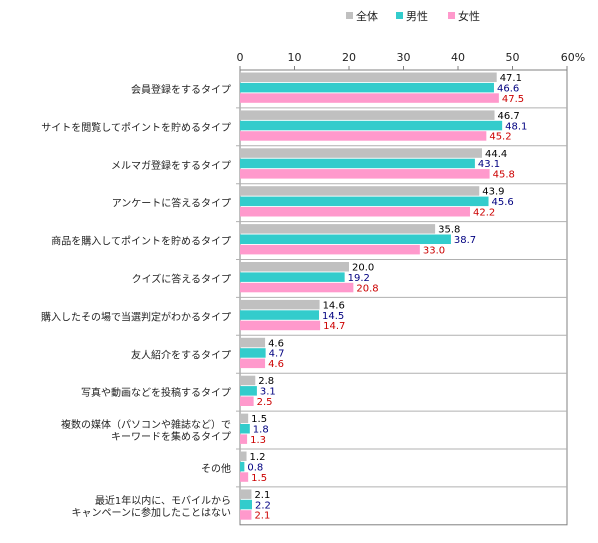 The height and width of the screenshot is (543, 598). Describe the element at coordinates (216, 468) in the screenshot. I see `category-label: その他` at that location.